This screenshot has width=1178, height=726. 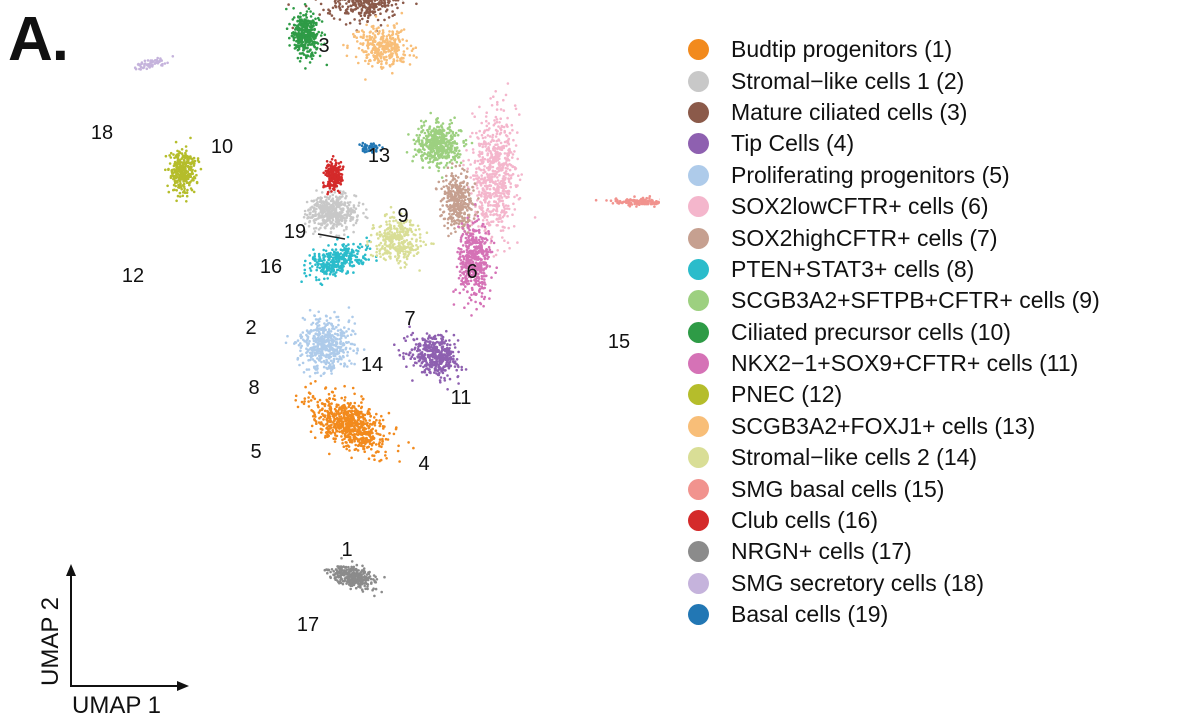 What do you see at coordinates (354, 421) in the screenshot?
I see `cluster-1-points` at bounding box center [354, 421].